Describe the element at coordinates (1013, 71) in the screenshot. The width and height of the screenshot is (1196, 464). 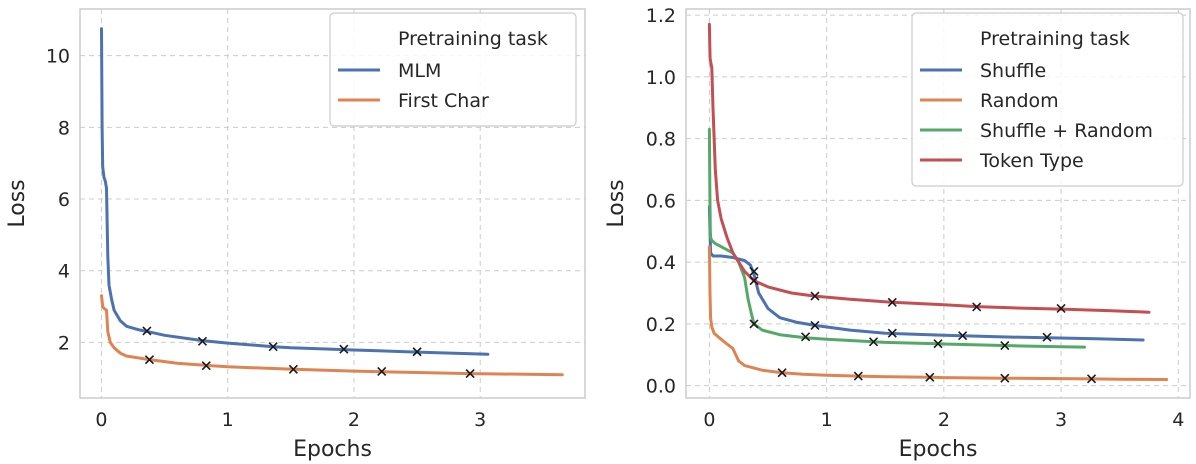
I see `legend-entry-label: Shuffle` at that location.